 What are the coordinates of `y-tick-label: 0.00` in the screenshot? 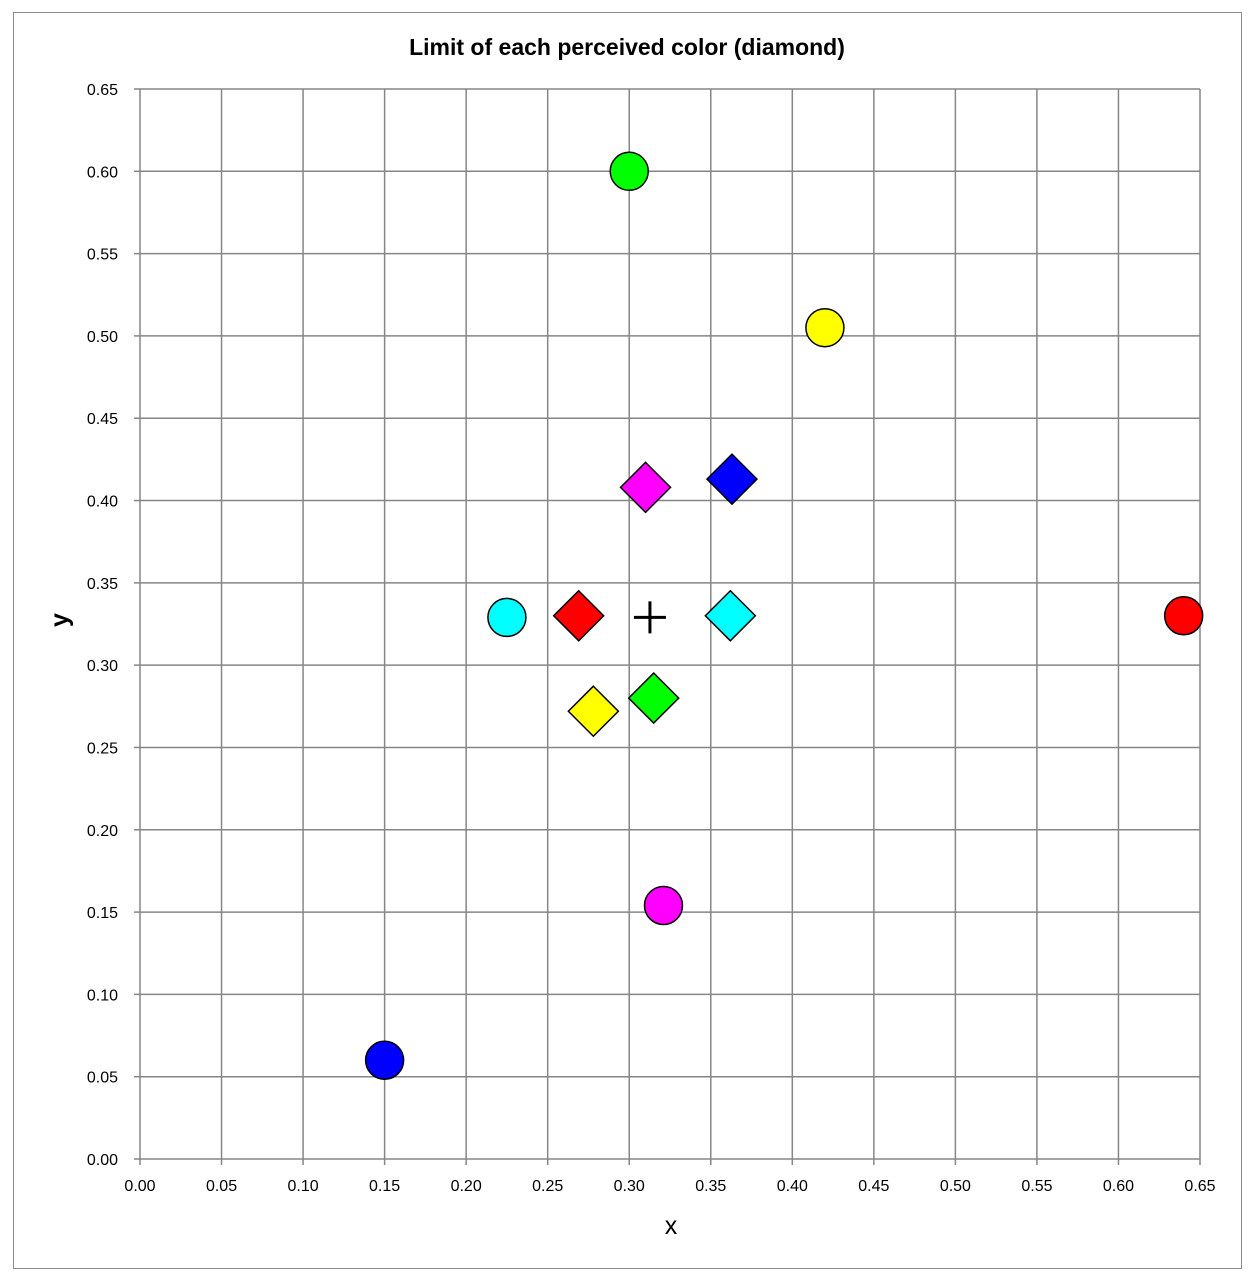 It's located at (102, 1160).